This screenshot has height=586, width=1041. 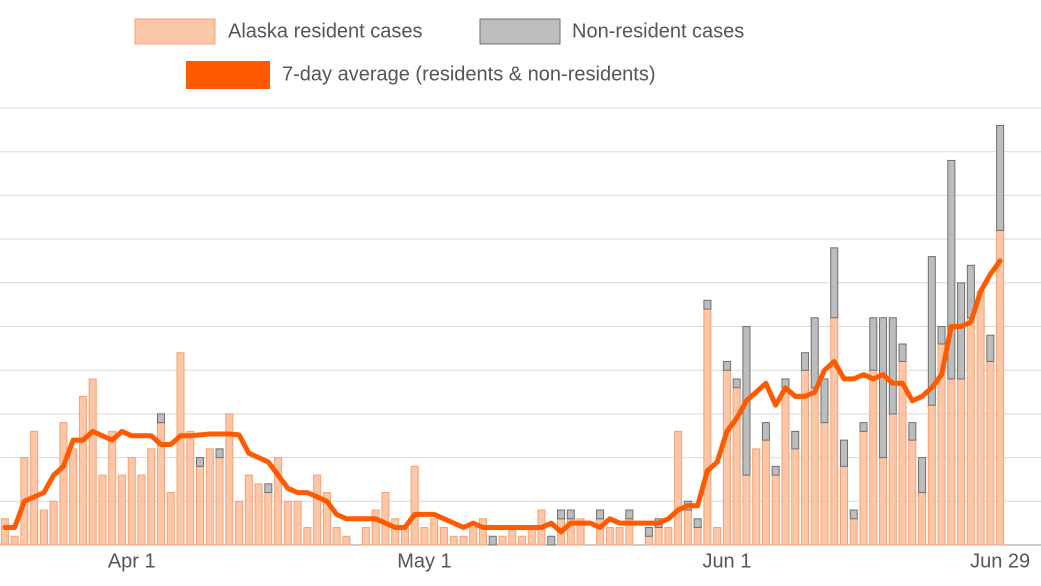 What do you see at coordinates (424, 561) in the screenshot?
I see `x-tick-label: May 1` at bounding box center [424, 561].